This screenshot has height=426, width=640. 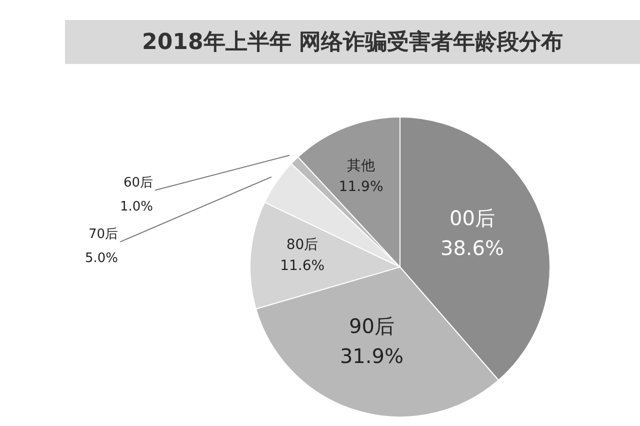 What do you see at coordinates (101, 258) in the screenshot?
I see `data-label: 5.0%` at bounding box center [101, 258].